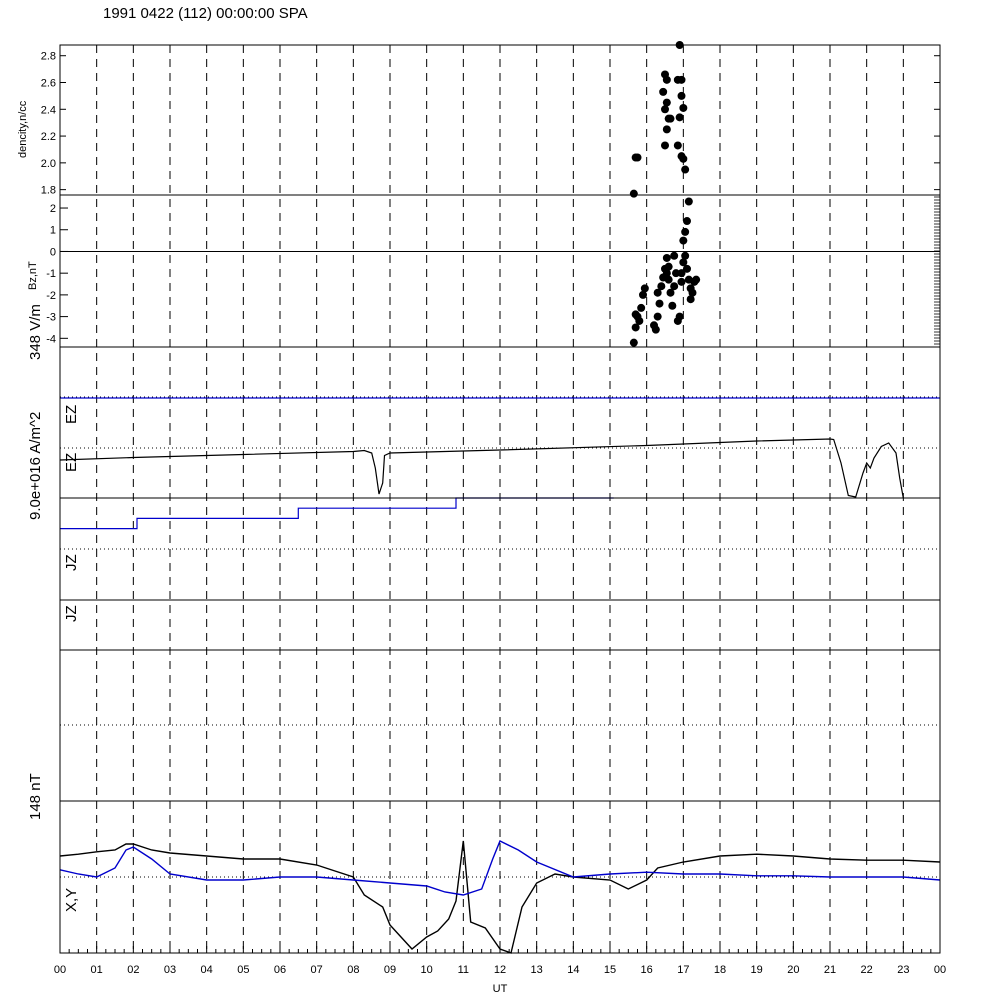  I want to click on x-tick-label: 02, so click(133, 970).